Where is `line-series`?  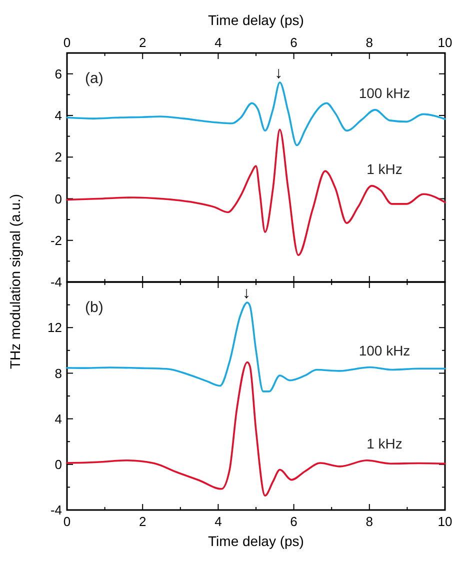 line-series is located at coordinates (256, 347).